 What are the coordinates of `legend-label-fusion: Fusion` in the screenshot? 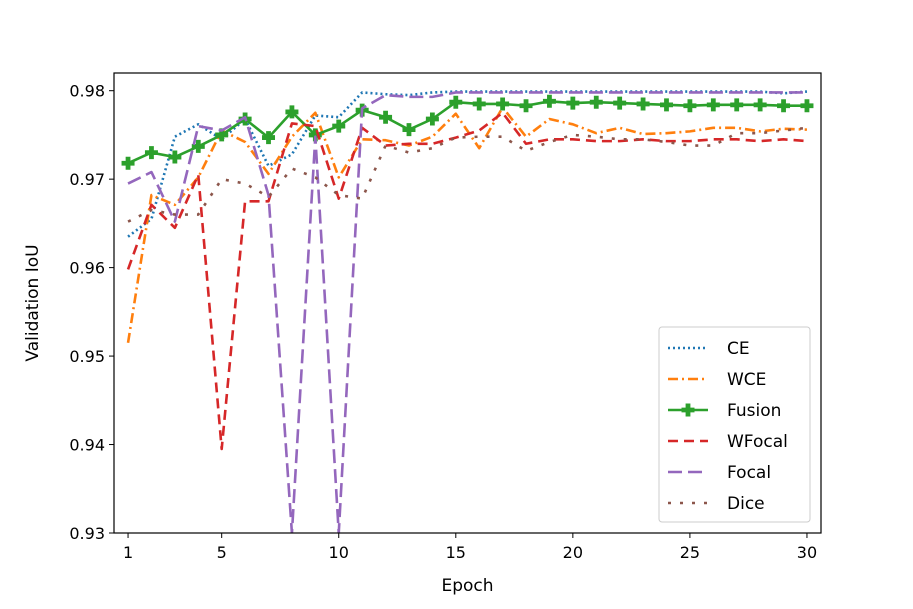 It's located at (754, 411).